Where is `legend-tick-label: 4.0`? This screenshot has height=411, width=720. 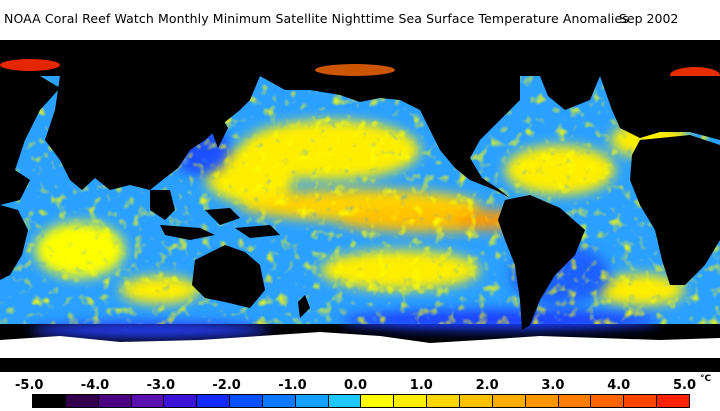
legend-tick-label: 4.0 is located at coordinates (619, 385).